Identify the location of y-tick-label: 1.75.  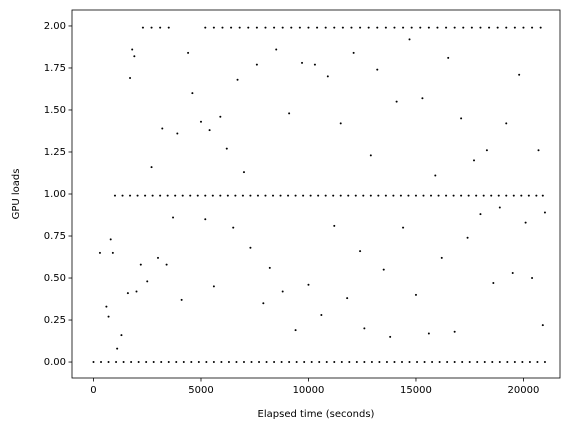
(55, 68).